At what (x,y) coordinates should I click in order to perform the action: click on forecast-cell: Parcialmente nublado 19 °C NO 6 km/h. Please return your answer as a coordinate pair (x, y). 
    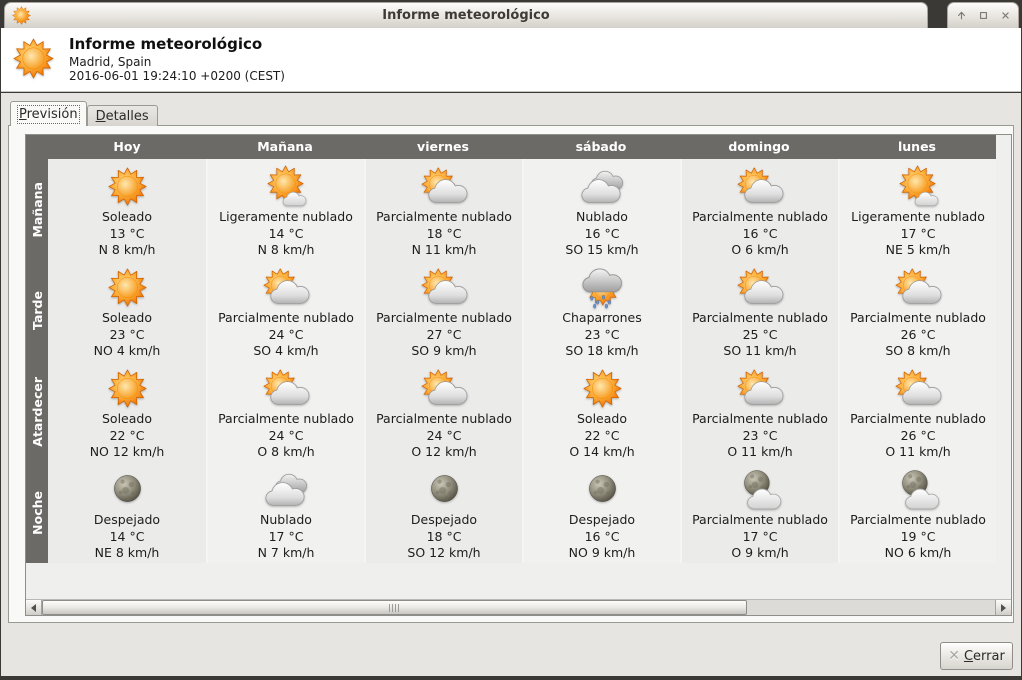
    Looking at the image, I should click on (917, 512).